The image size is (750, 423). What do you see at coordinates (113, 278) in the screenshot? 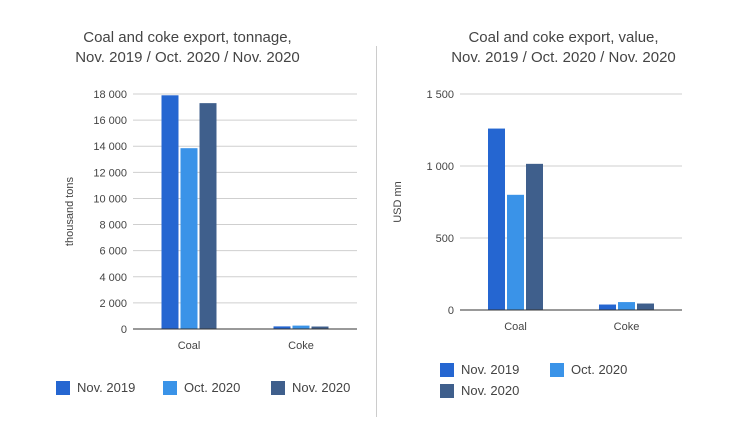
I see `y-tick-label: 4 000` at bounding box center [113, 278].